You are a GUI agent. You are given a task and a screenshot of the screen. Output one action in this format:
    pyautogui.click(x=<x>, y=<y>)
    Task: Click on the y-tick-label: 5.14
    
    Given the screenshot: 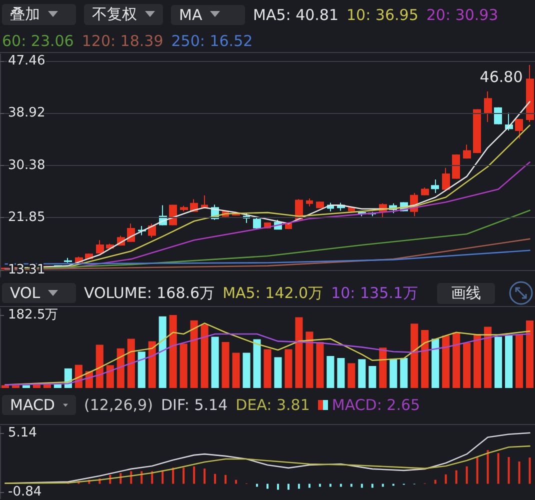 What is the action you would take?
    pyautogui.click(x=22, y=432)
    